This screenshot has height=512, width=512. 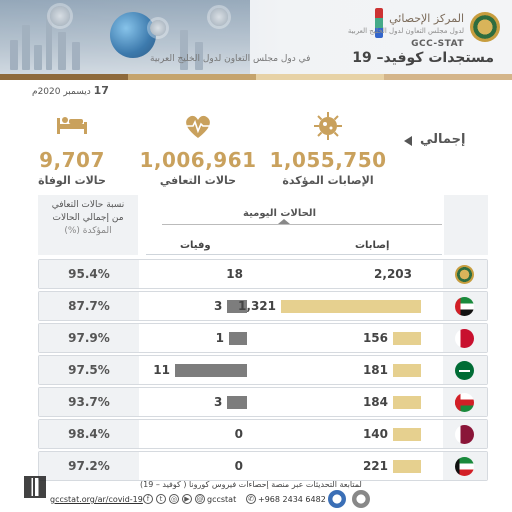 What do you see at coordinates (89, 274) in the screenshot?
I see `recovery-ratio: 95.4%` at bounding box center [89, 274].